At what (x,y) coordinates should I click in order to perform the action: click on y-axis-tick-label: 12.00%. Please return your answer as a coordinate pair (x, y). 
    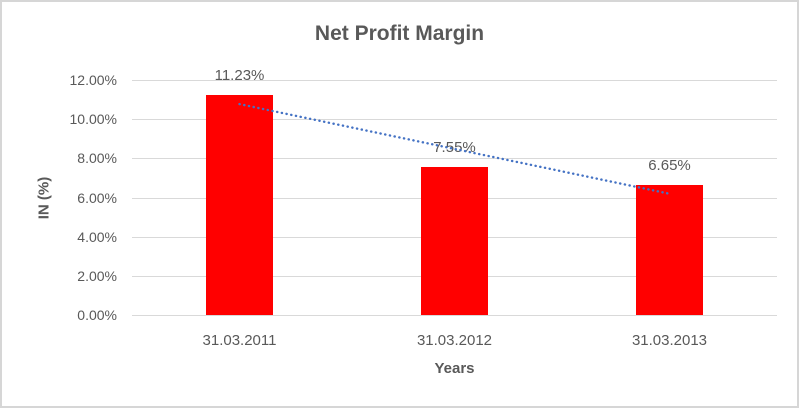
    Looking at the image, I should click on (93, 80).